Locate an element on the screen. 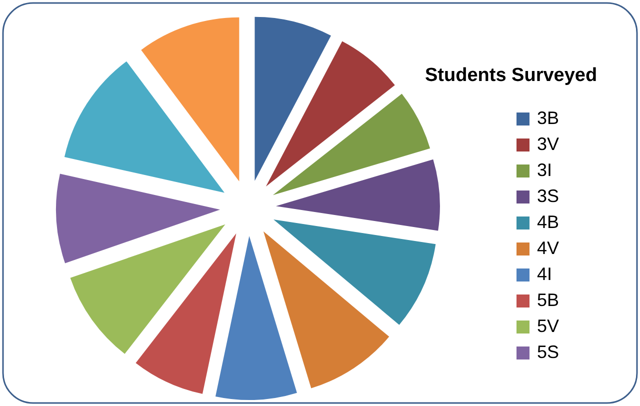  legend-label: 5S is located at coordinates (548, 352).